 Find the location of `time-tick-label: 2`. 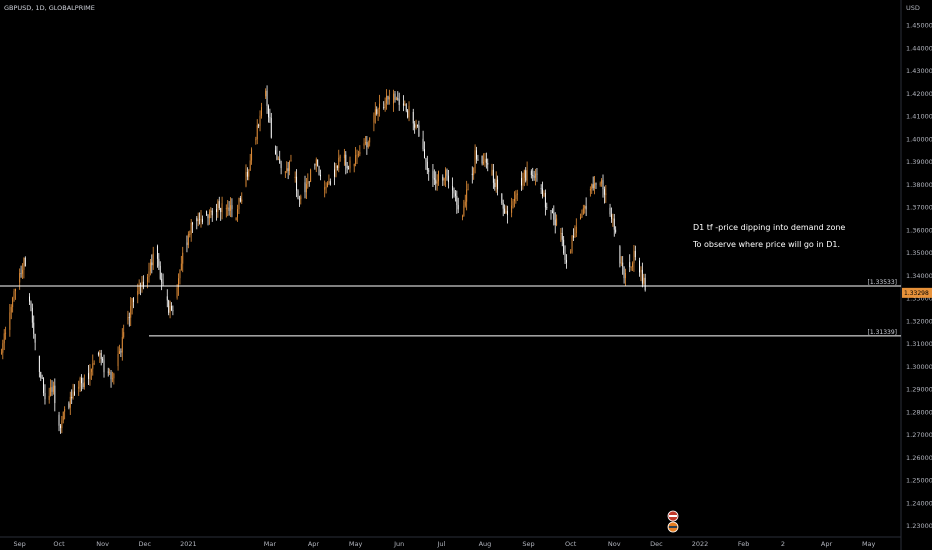

time-tick-label: 2 is located at coordinates (783, 544).